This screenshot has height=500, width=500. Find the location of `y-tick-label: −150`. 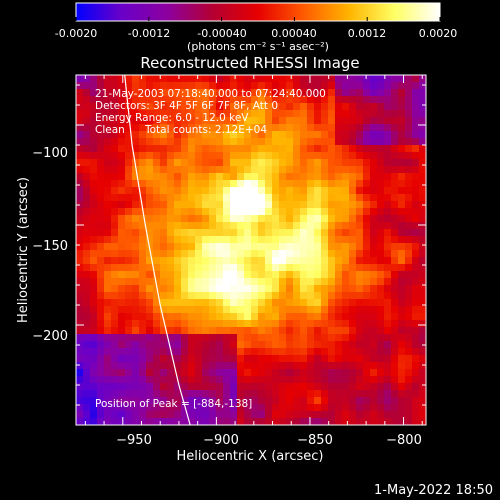

y-tick-label: −150 is located at coordinates (50, 246).